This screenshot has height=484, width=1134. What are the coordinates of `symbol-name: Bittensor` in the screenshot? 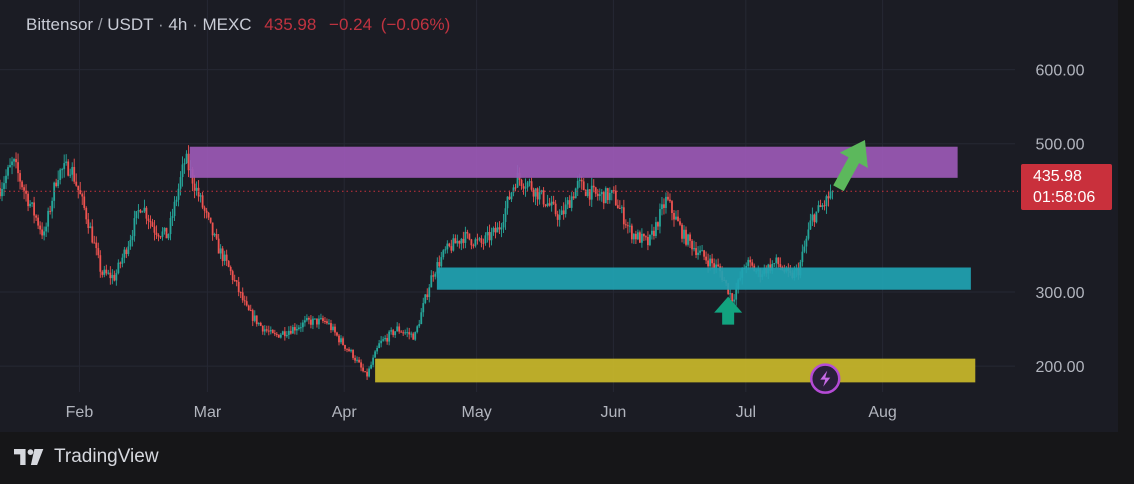 It's located at (60, 24).